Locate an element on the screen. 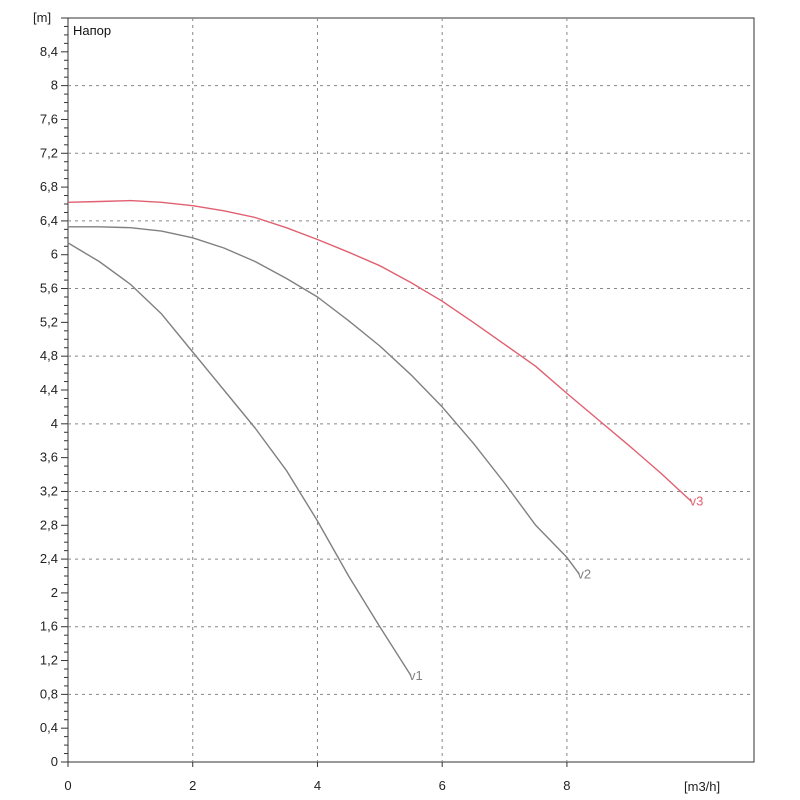  y-tick-label: 1,6 is located at coordinates (49, 626).